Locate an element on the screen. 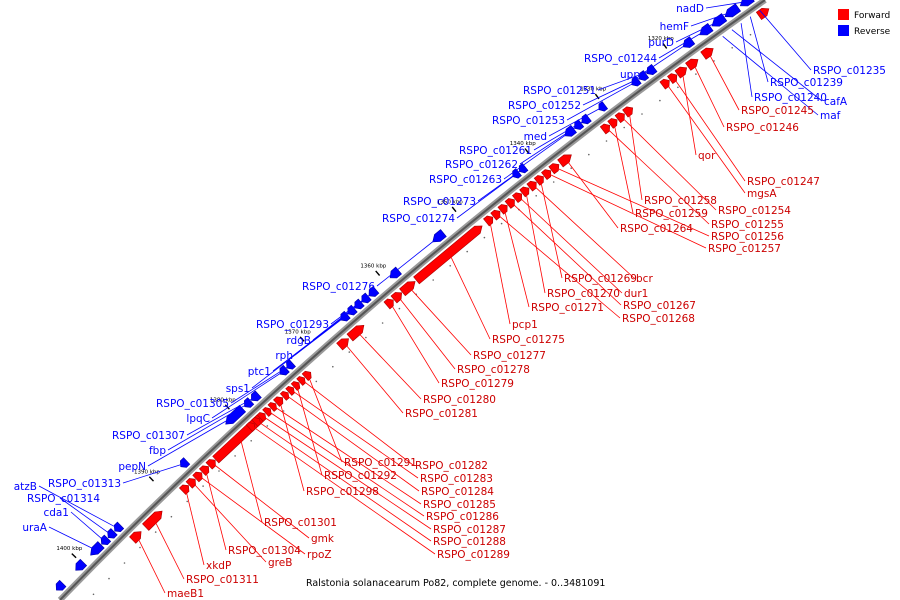 The image size is (900, 600). gene-label: qor is located at coordinates (707, 156).